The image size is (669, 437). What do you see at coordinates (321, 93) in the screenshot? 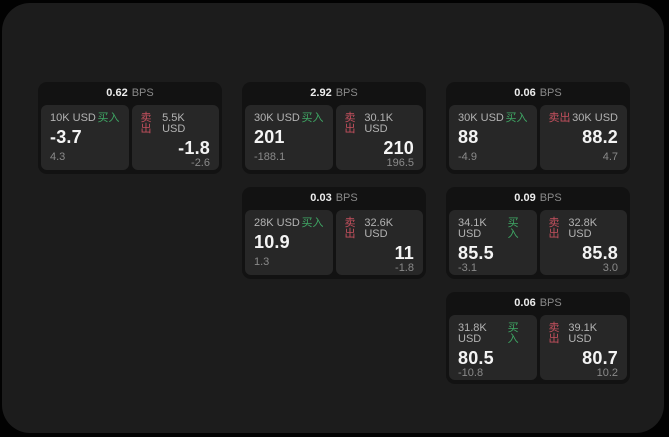
I see `bps-value: 2.92` at bounding box center [321, 93].